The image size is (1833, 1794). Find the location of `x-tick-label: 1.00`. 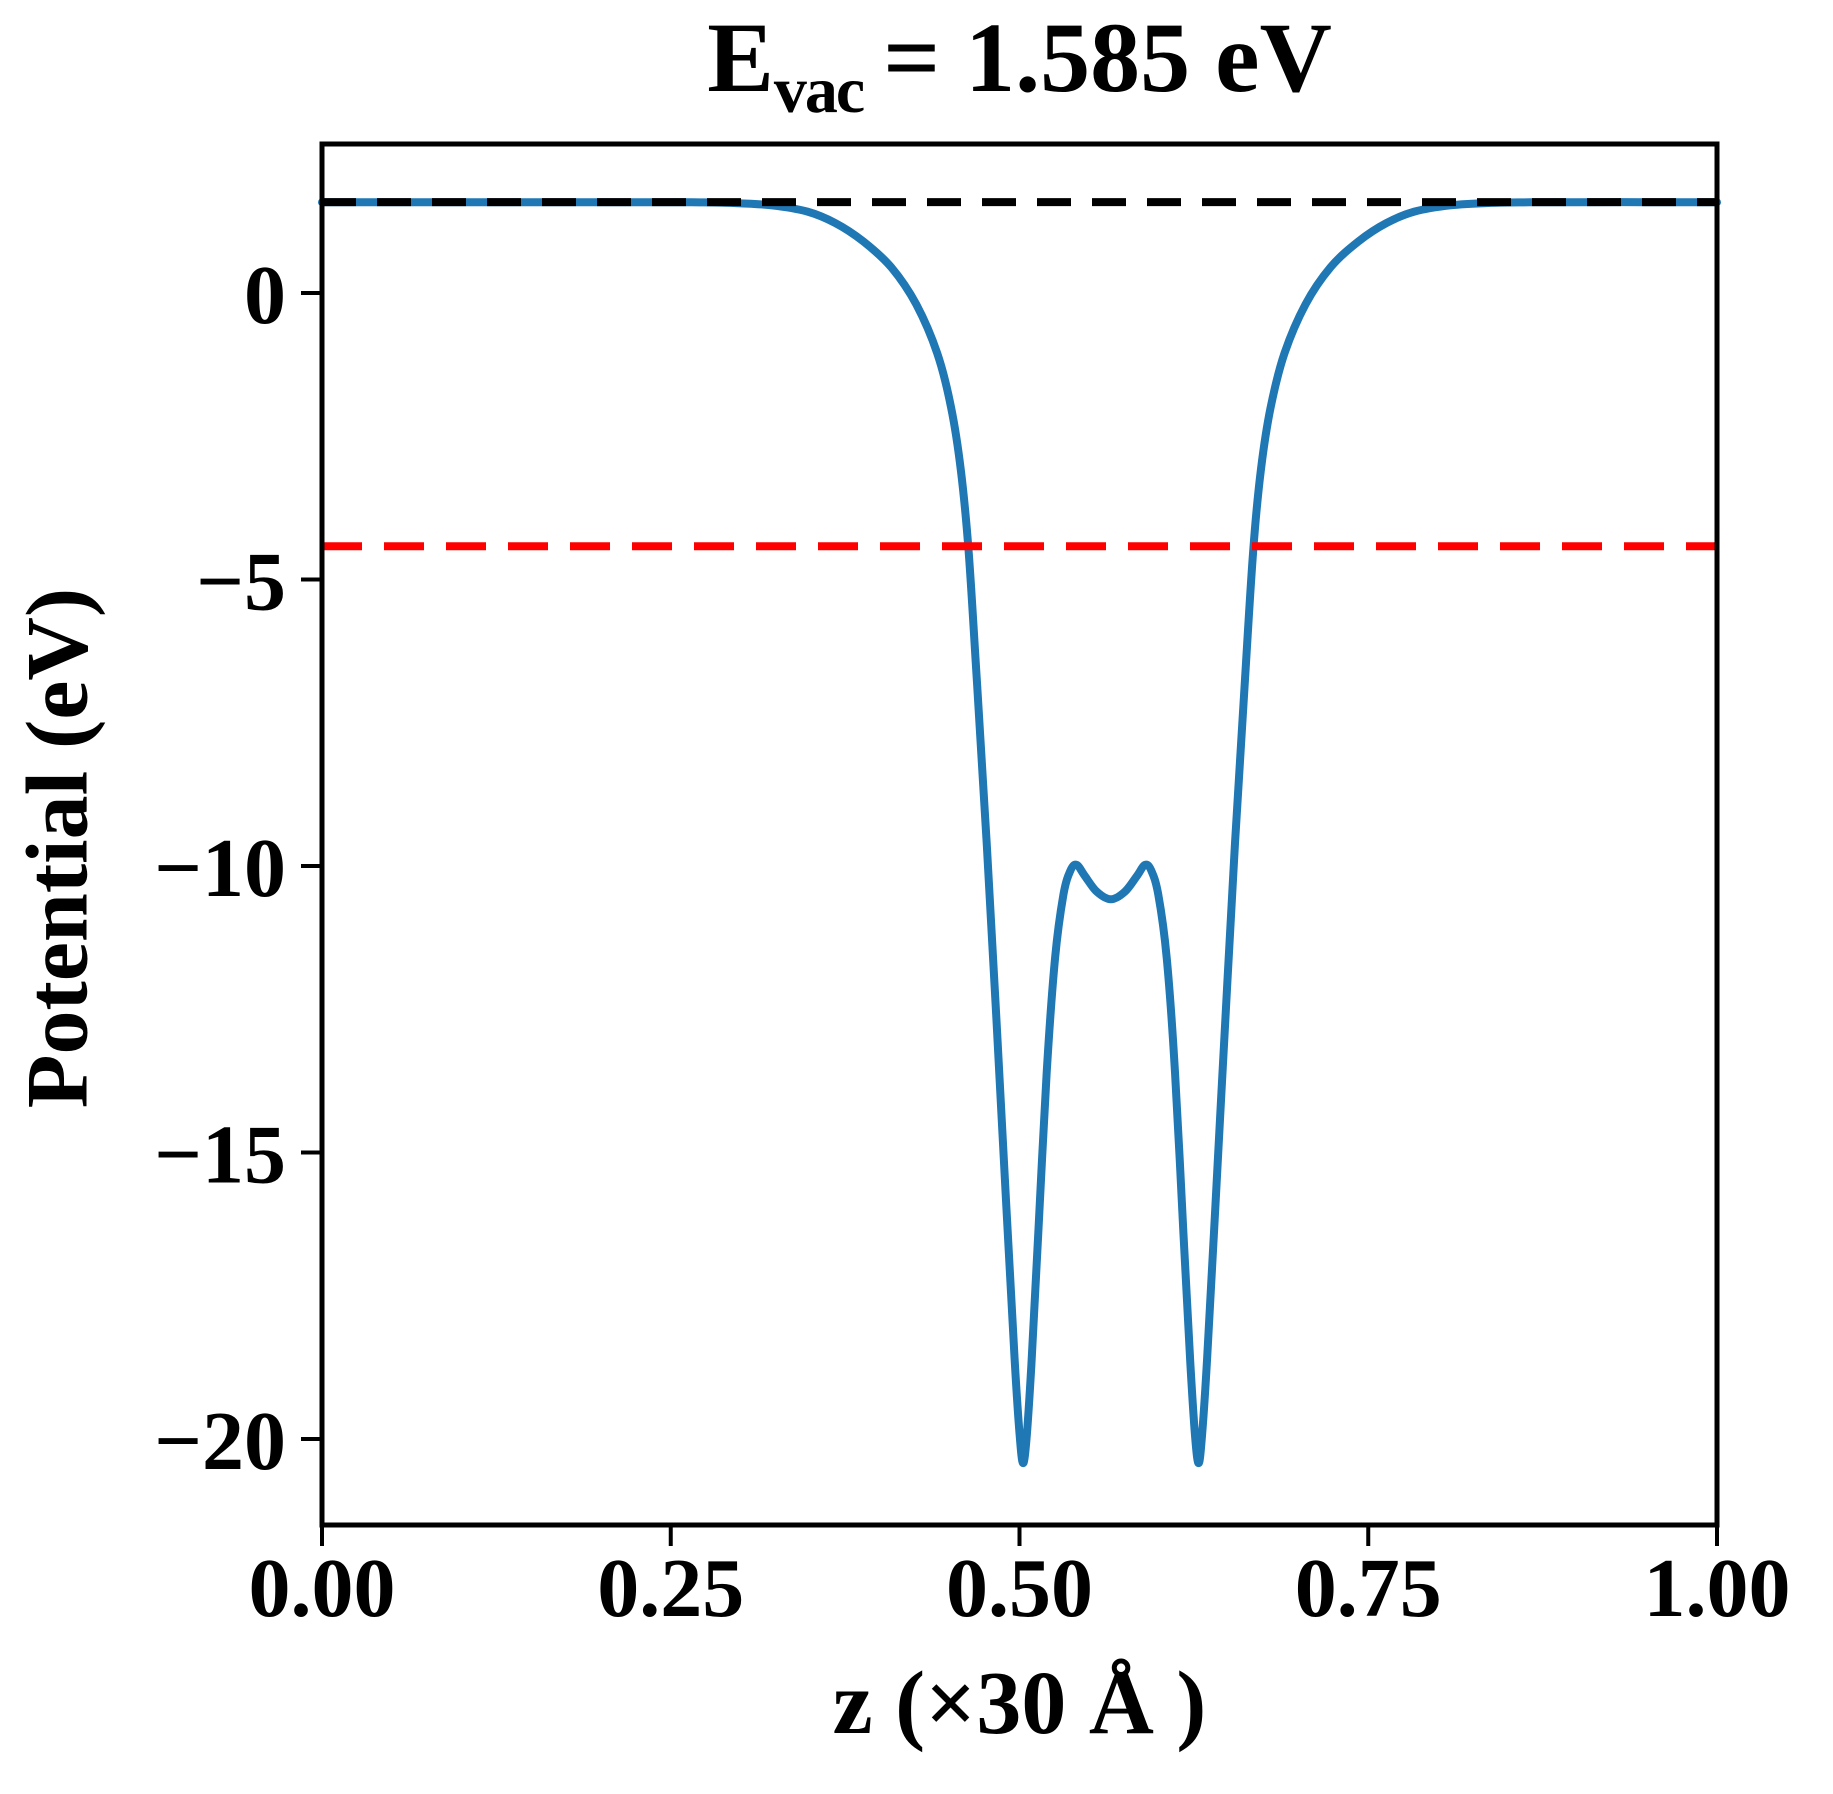

x-tick-label: 1.00 is located at coordinates (1717, 1588).